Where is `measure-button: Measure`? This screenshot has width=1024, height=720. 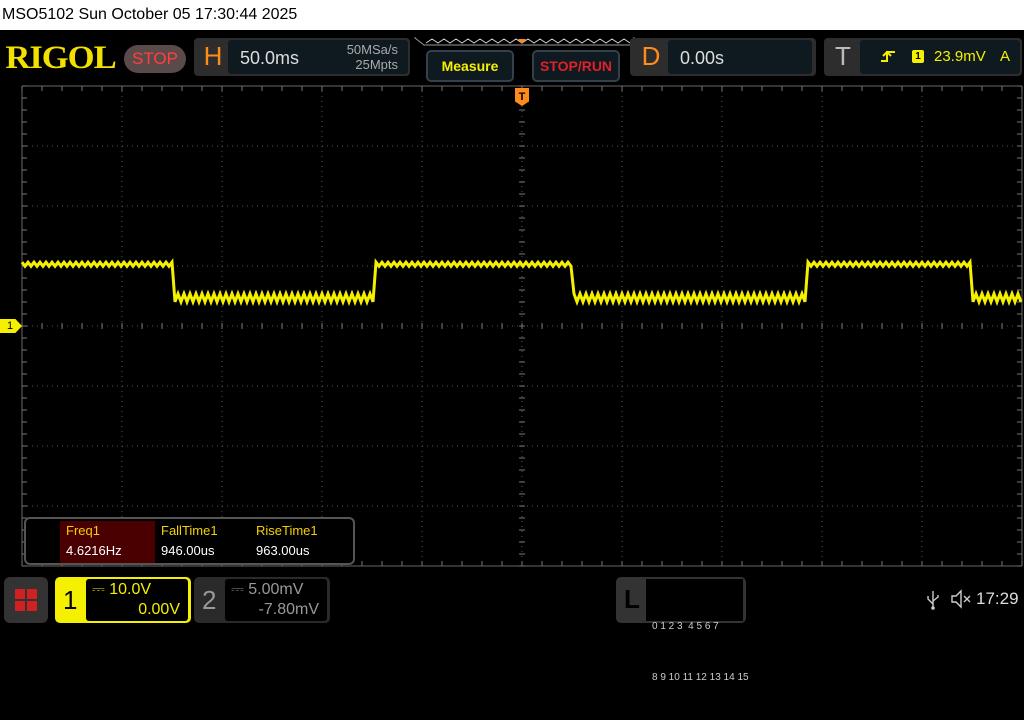
measure-button: Measure is located at coordinates (470, 66).